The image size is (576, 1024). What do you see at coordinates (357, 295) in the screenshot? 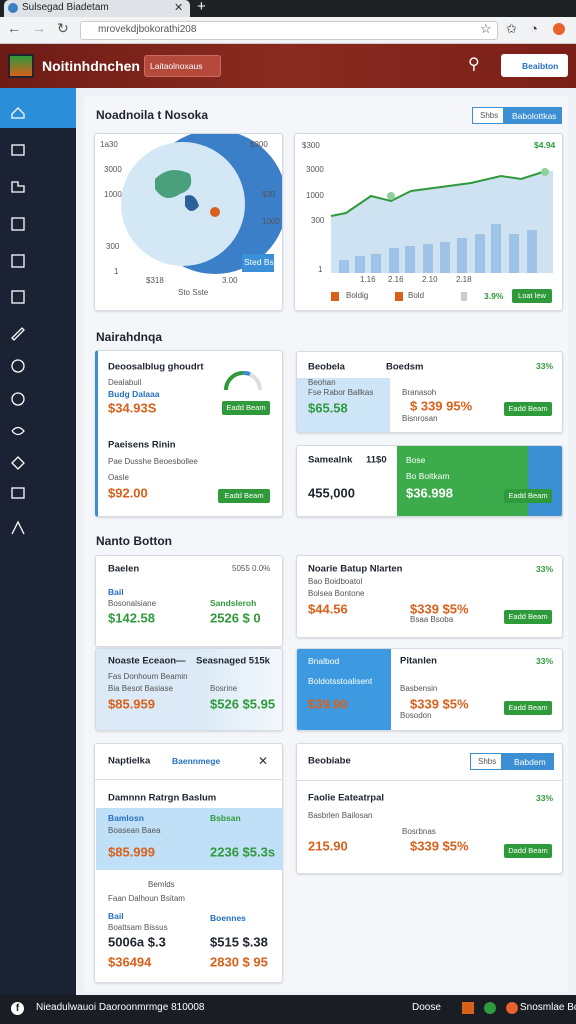
I see `label: Boldig` at bounding box center [357, 295].